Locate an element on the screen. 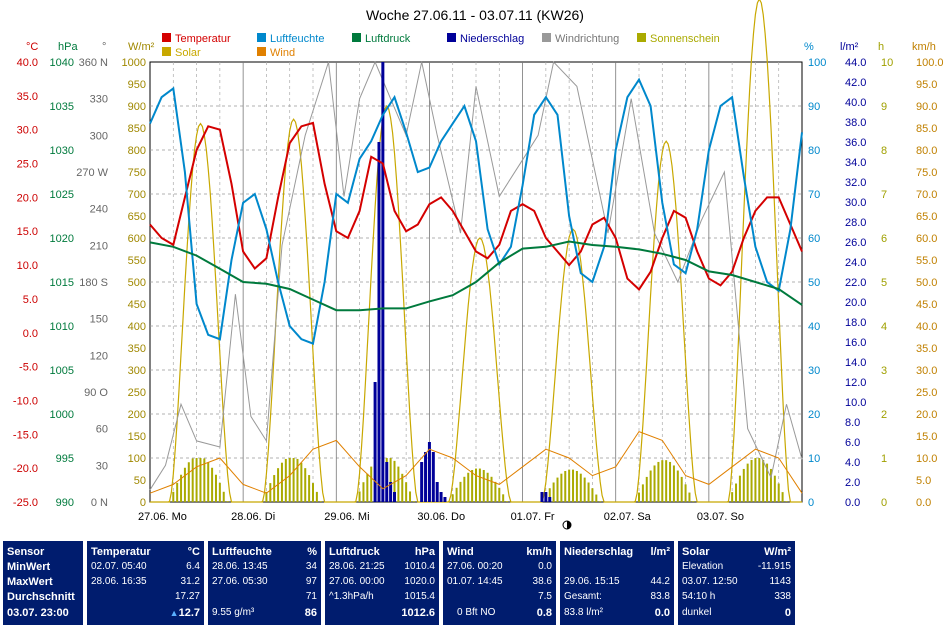 This screenshot has height=625, width=950. tick-temperature: -15.0 is located at coordinates (25, 435).